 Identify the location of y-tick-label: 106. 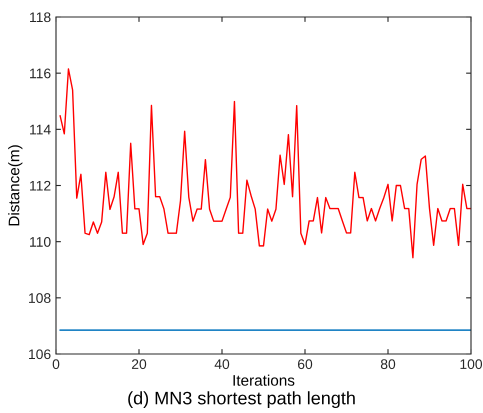
(40, 354).